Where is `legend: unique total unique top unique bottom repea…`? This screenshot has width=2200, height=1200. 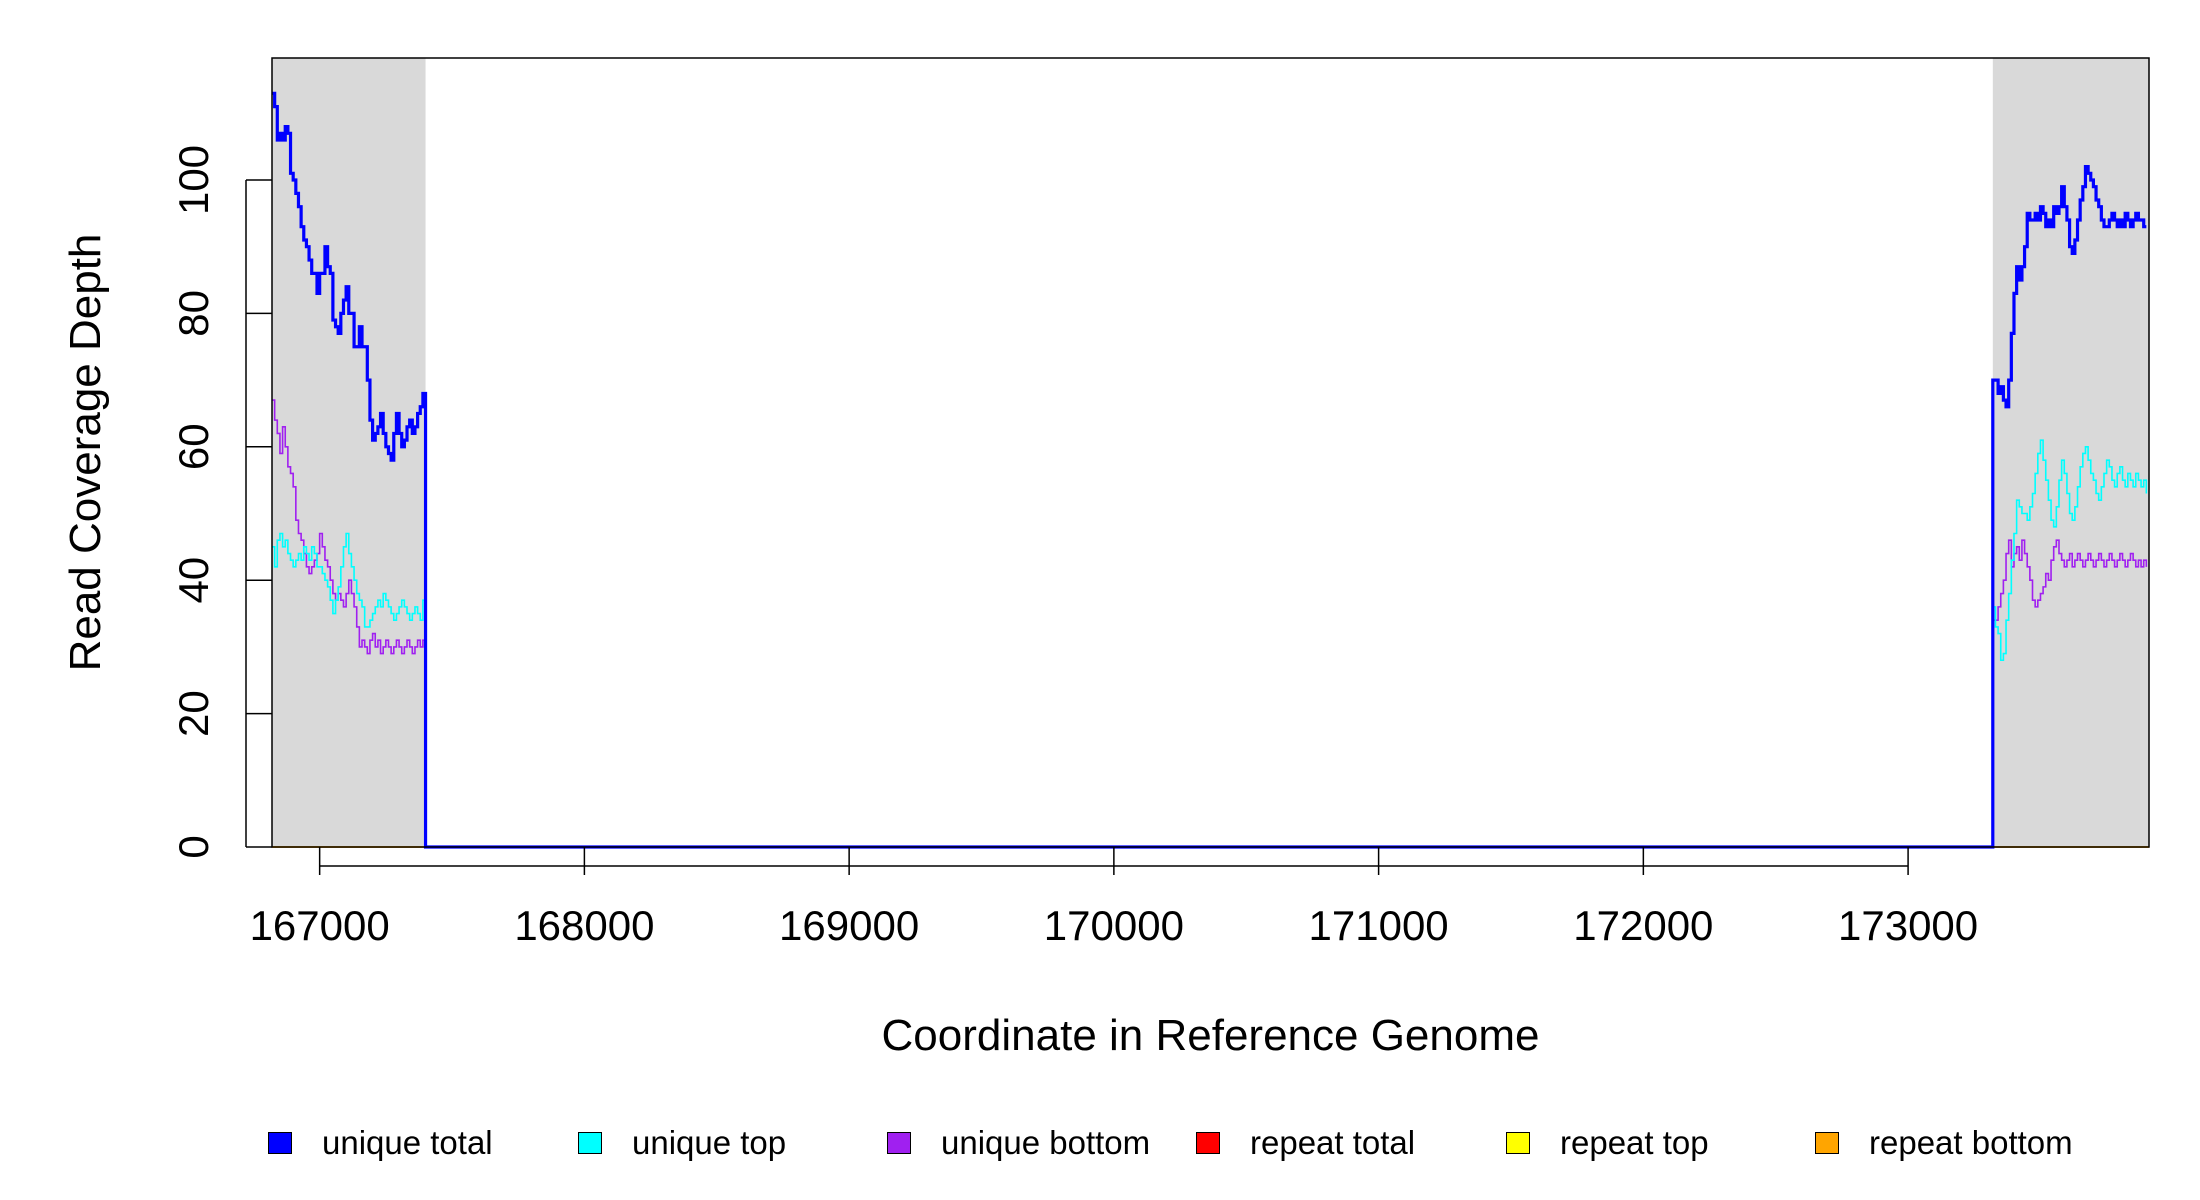
legend: unique total unique top unique bottom repea… is located at coordinates (1100, 1143).